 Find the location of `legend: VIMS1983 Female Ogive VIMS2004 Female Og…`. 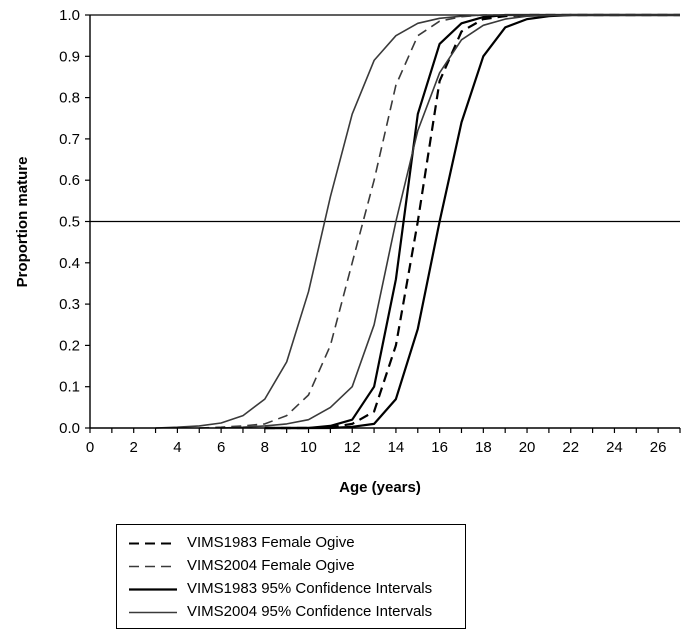

legend: VIMS1983 Female Ogive VIMS2004 Female Og… is located at coordinates (291, 576).